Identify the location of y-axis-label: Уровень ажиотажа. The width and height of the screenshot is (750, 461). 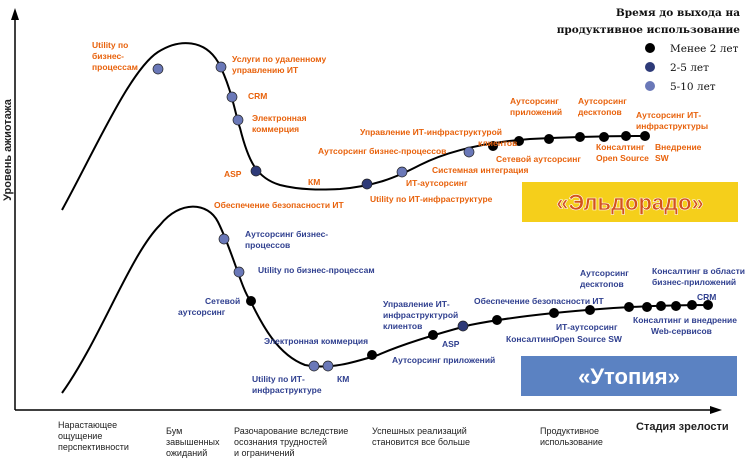
(8, 149).